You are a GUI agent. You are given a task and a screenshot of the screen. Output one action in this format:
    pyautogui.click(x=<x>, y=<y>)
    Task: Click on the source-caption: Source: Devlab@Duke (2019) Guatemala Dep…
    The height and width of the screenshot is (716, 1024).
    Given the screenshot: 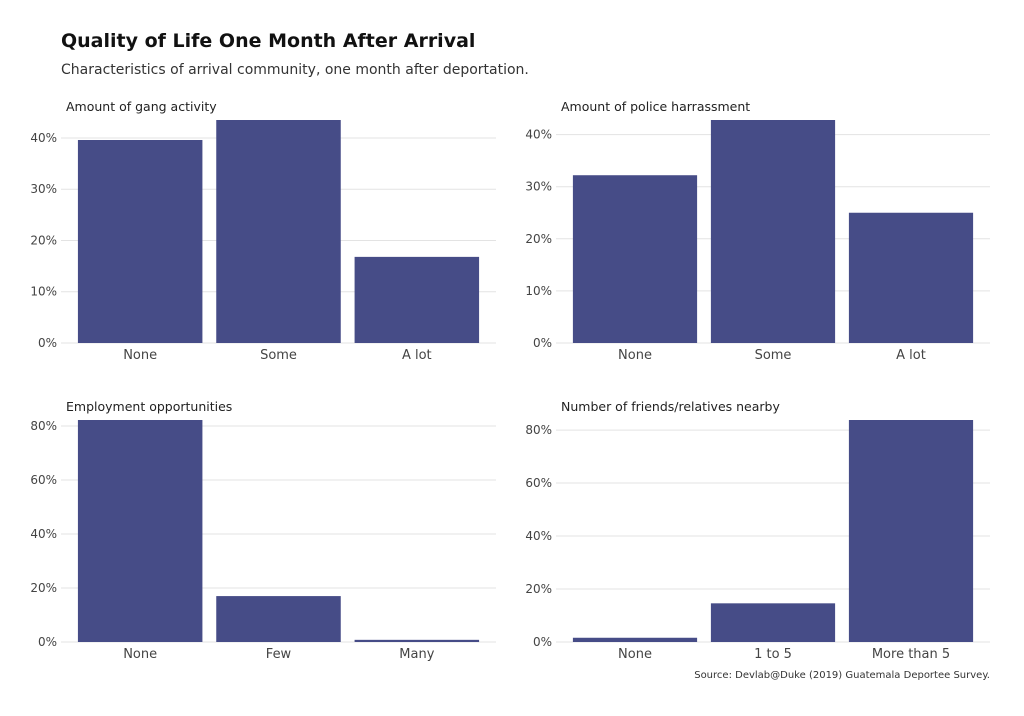 What is the action you would take?
    pyautogui.click(x=842, y=675)
    